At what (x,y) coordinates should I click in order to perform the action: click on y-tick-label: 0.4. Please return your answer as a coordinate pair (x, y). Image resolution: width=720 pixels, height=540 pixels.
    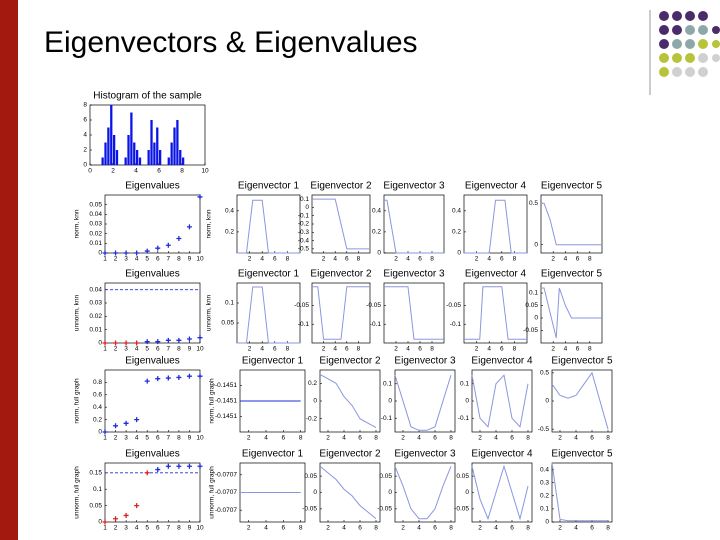
    Looking at the image, I should click on (376, 211).